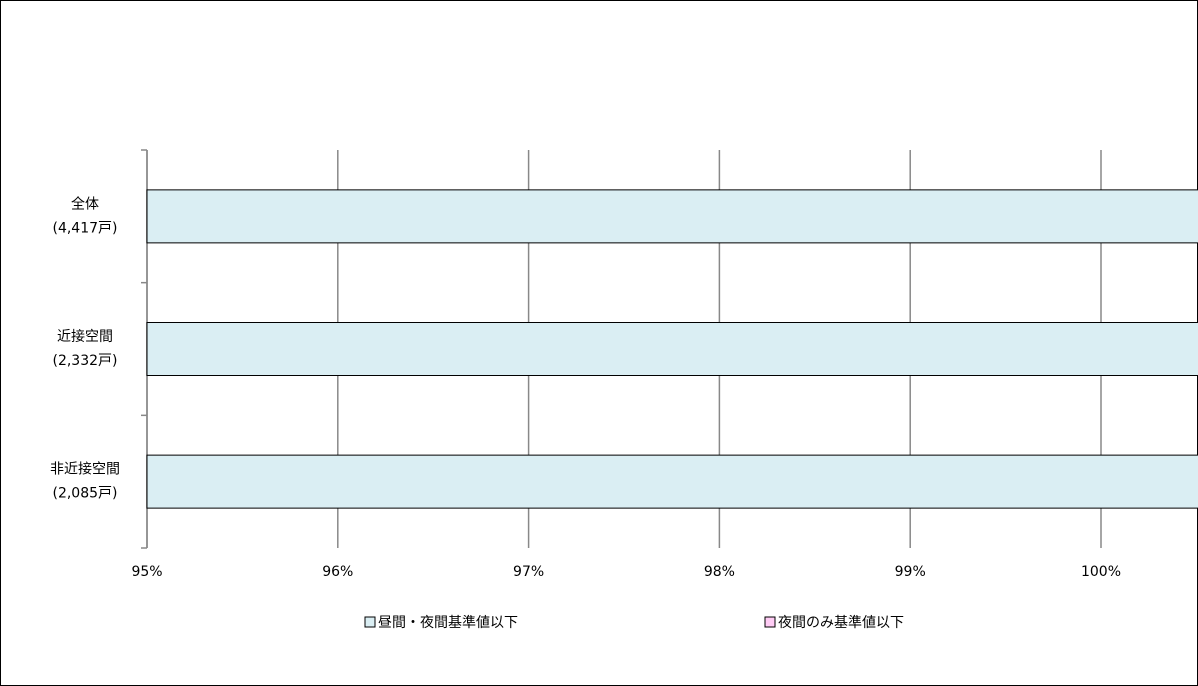 The image size is (1198, 686). Describe the element at coordinates (85, 203) in the screenshot. I see `category-label: 全体` at that location.